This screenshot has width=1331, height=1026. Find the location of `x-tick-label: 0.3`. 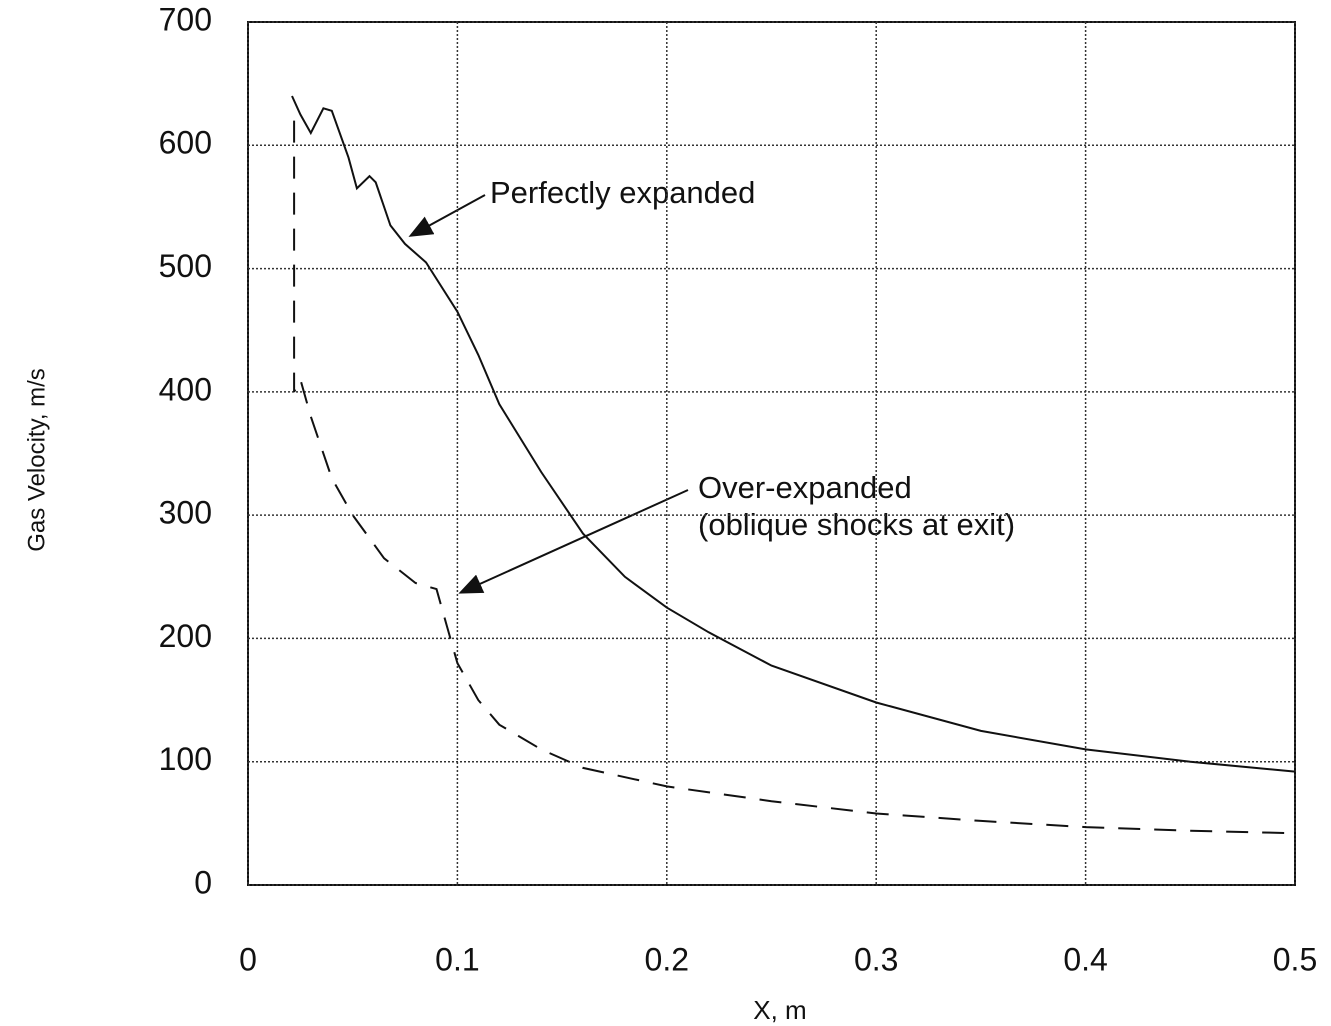

x-tick-label: 0.3 is located at coordinates (876, 959).